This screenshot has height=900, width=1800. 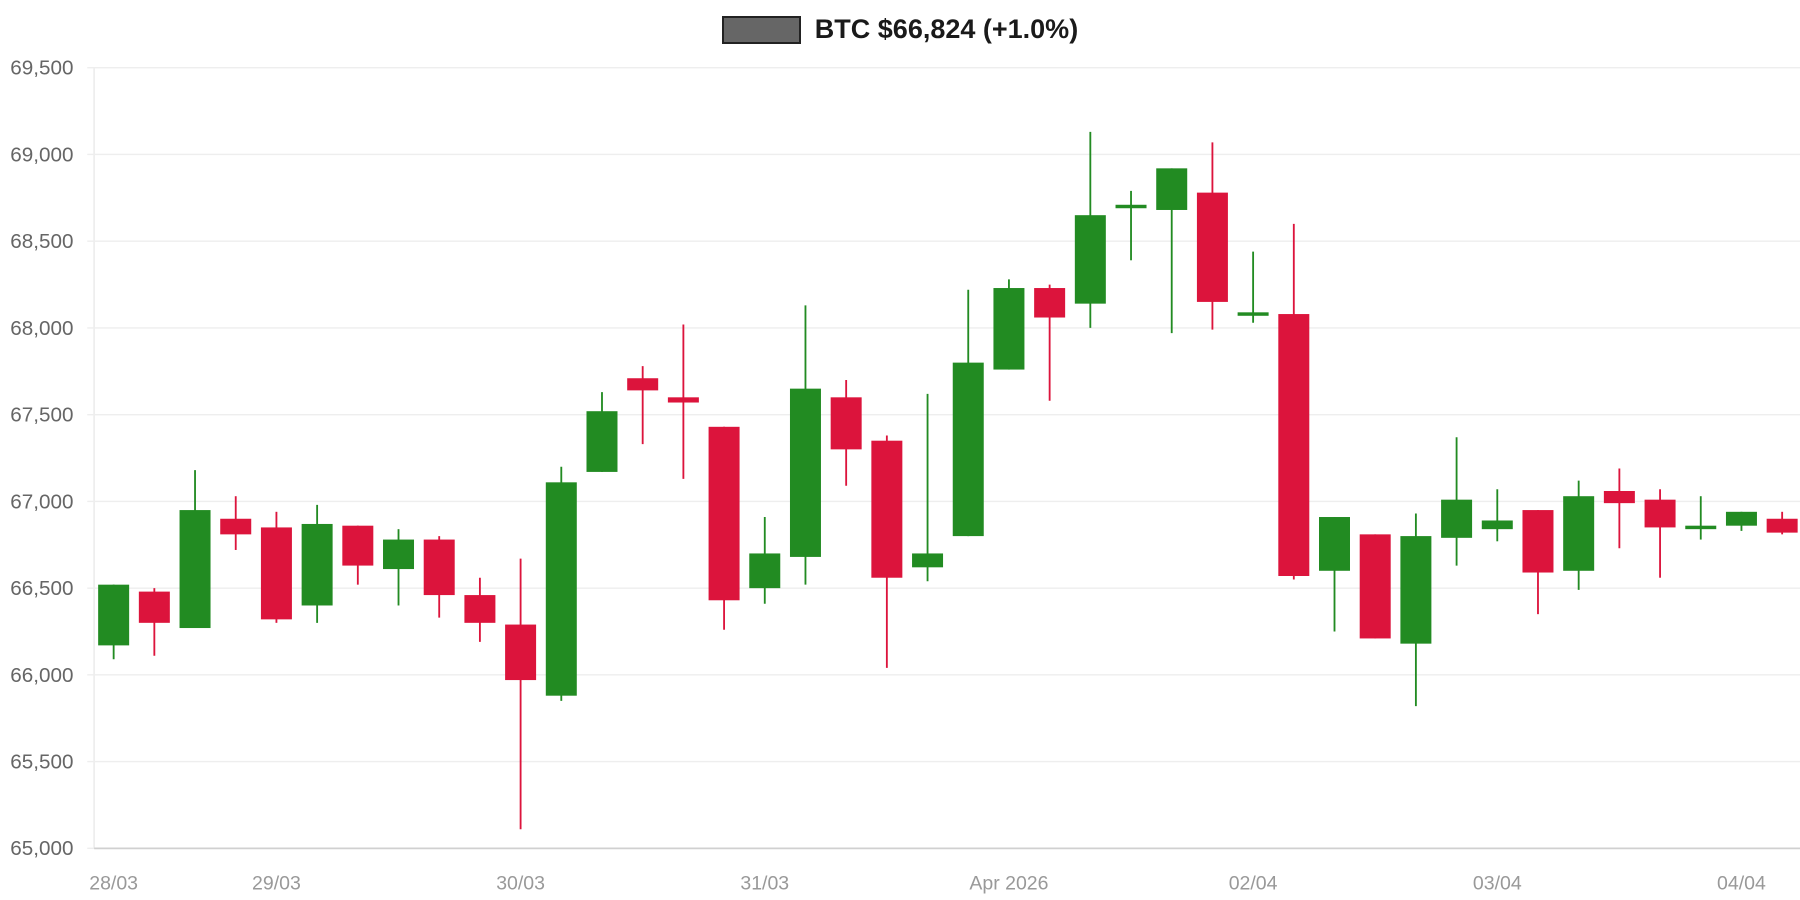 I want to click on y-tick-label: 66,500, so click(x=41, y=588).